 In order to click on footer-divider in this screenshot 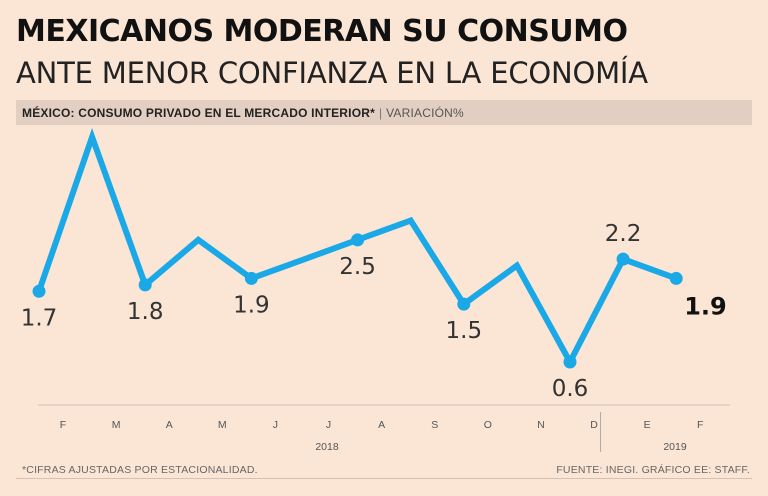, I will do `click(384, 478)`.